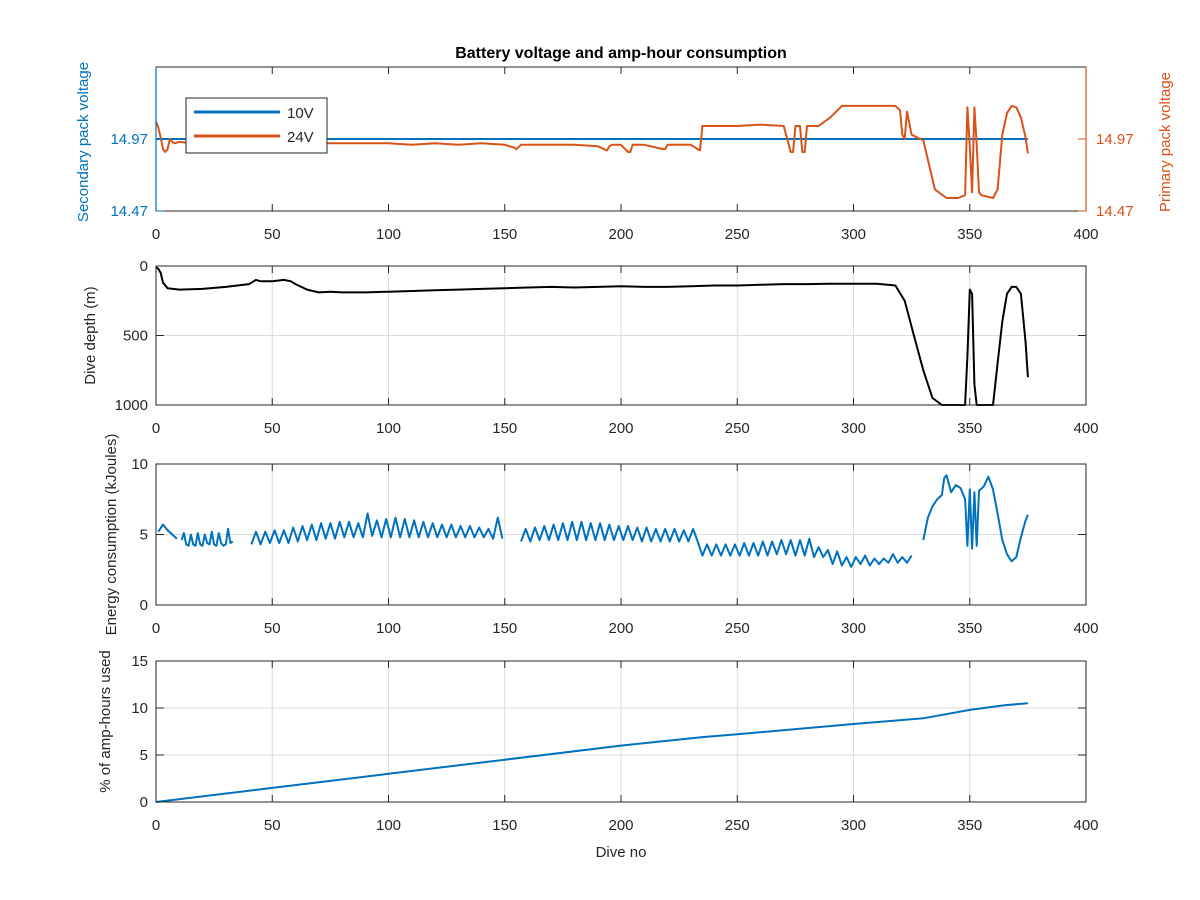  What do you see at coordinates (621, 852) in the screenshot?
I see `x-axis-label: Dive no` at bounding box center [621, 852].